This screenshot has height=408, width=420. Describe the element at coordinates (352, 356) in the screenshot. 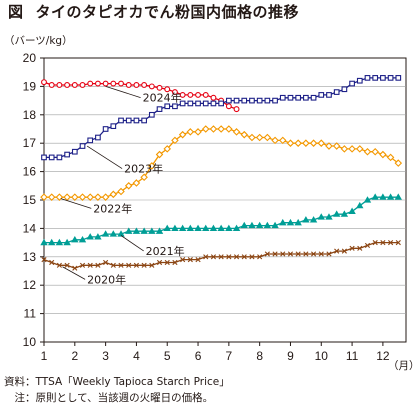

I see `x-tick-label: 11` at that location.